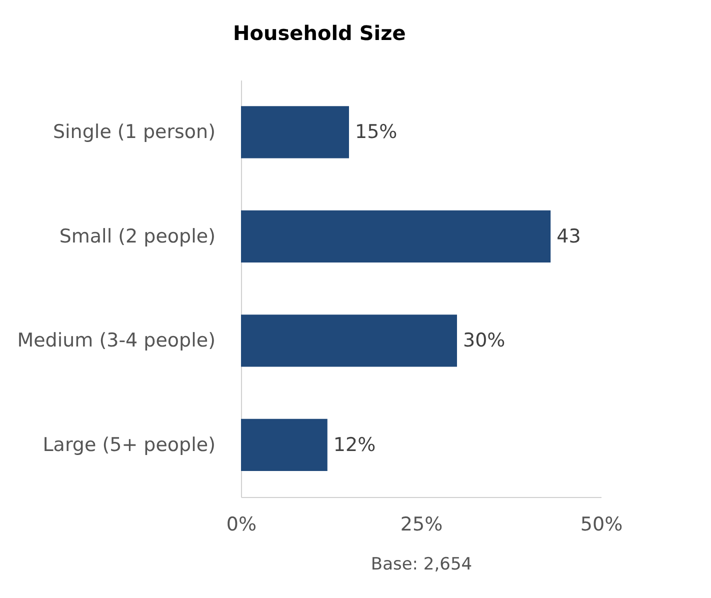 The width and height of the screenshot is (711, 598). I want to click on x-axis-title: Base: 2,654, so click(421, 564).